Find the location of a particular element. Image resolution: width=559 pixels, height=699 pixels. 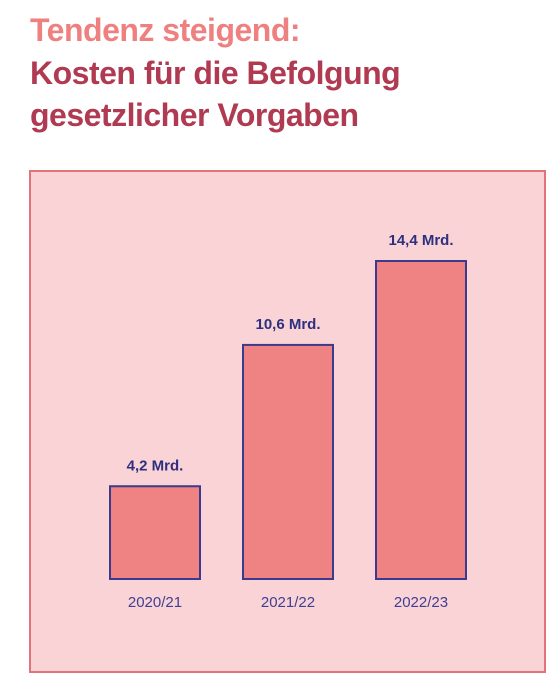

value-label-2021-22: 10,6 Mrd. is located at coordinates (287, 324).